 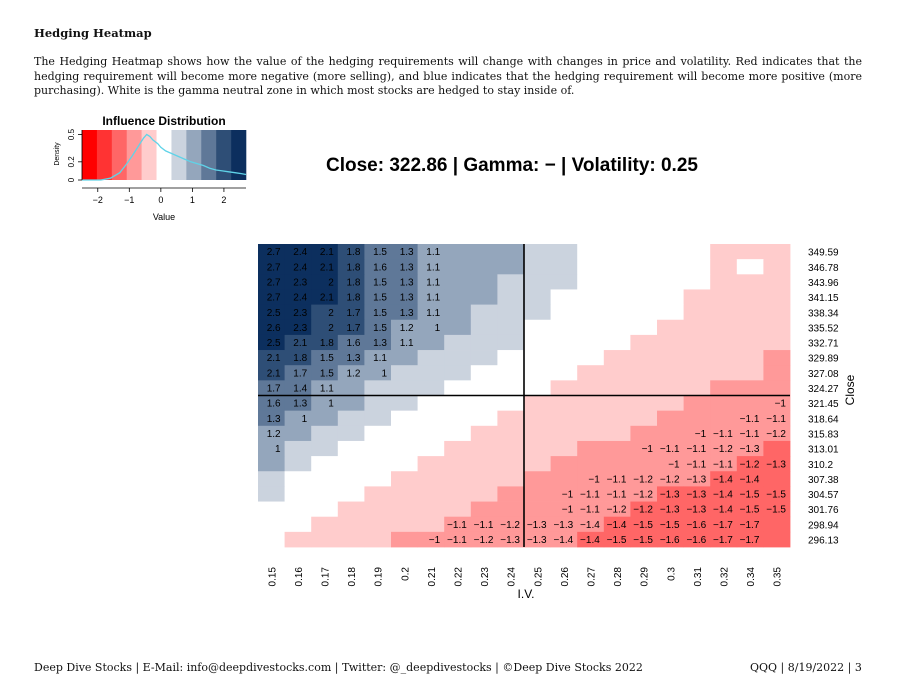 I want to click on iv-tick-label: 0.28, so click(x=618, y=577).